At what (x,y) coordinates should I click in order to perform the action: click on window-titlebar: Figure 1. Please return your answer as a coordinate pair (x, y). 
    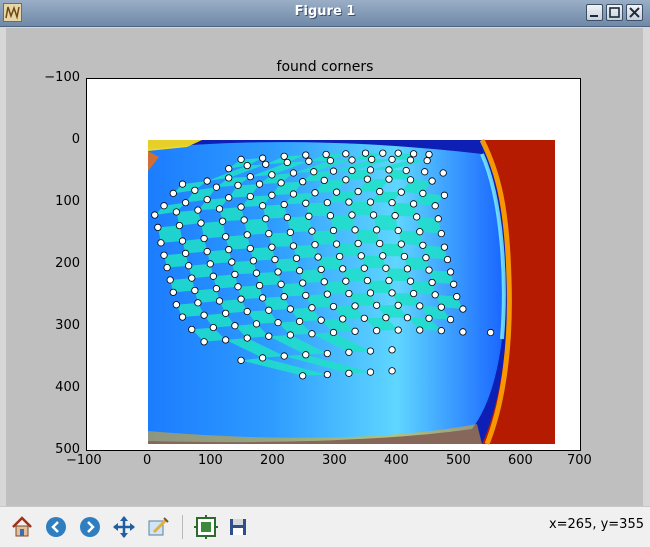
    Looking at the image, I should click on (325, 13).